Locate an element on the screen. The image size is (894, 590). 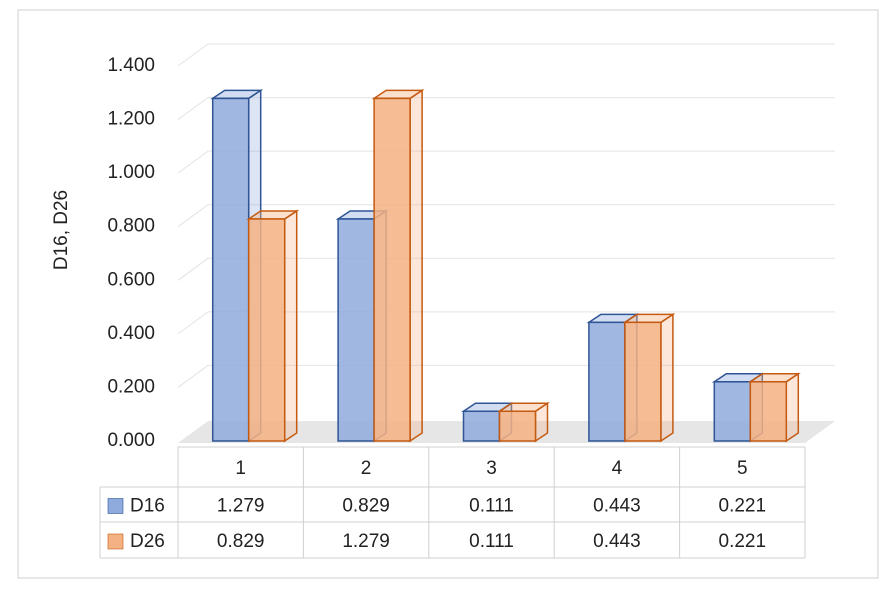
x-tick-label: 4 is located at coordinates (617, 468).